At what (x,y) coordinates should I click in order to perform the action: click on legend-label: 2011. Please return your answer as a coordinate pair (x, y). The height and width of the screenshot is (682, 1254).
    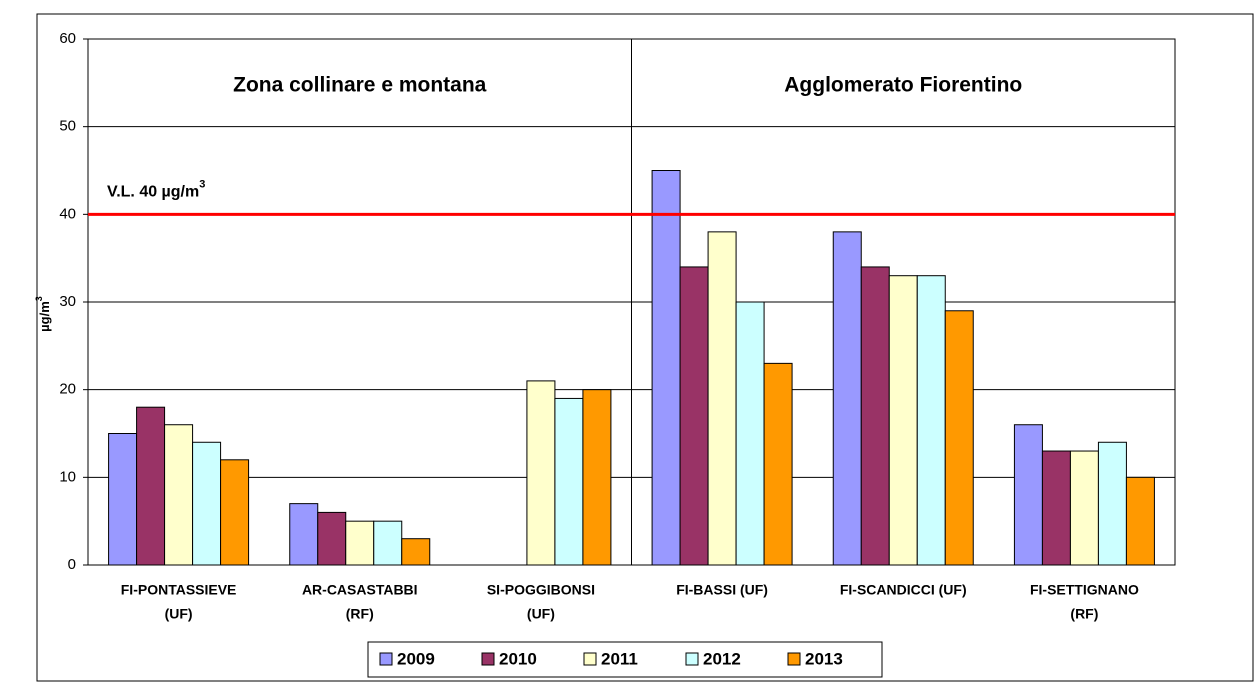
    Looking at the image, I should click on (619, 658).